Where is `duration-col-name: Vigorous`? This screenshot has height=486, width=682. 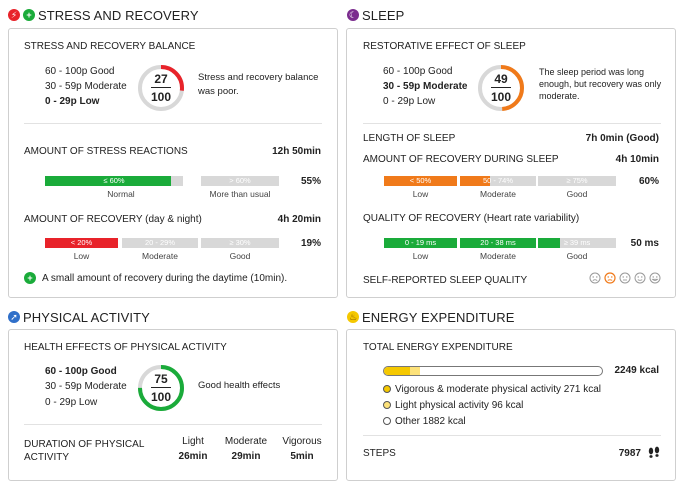 duration-col-name: Vigorous is located at coordinates (302, 441).